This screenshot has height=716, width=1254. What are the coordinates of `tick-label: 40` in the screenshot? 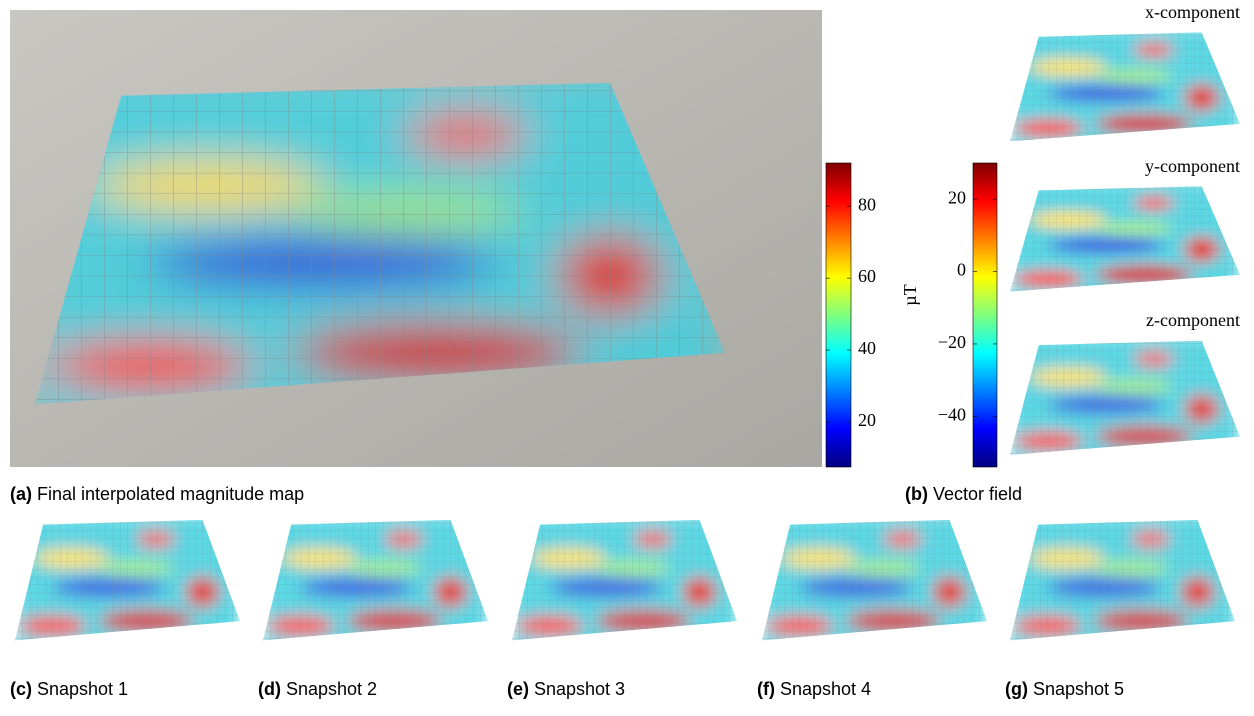 It's located at (867, 348).